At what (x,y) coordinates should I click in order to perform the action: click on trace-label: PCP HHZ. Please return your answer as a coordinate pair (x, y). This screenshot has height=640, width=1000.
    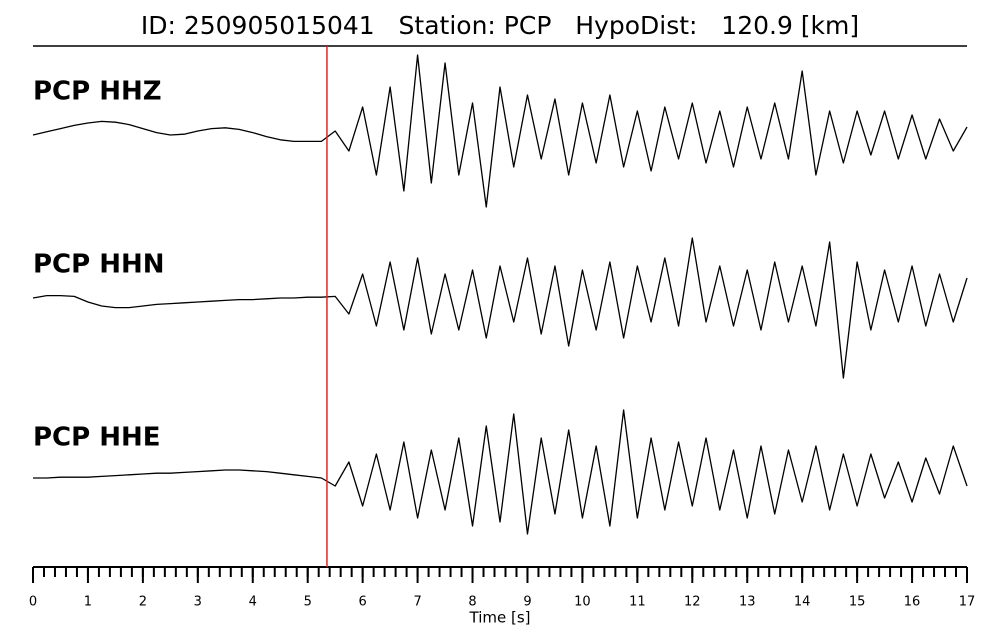
    Looking at the image, I should click on (97, 92).